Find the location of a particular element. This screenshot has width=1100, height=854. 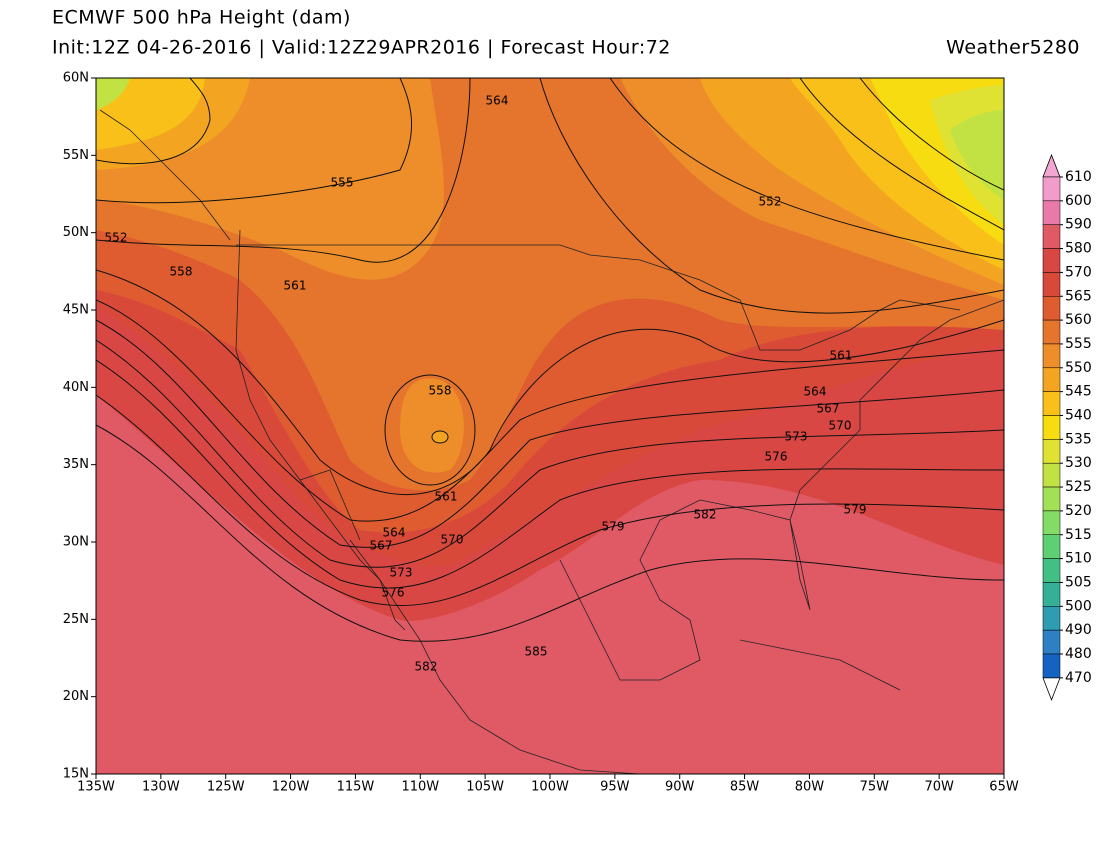

lat-tick-label: 30N is located at coordinates (76, 542).